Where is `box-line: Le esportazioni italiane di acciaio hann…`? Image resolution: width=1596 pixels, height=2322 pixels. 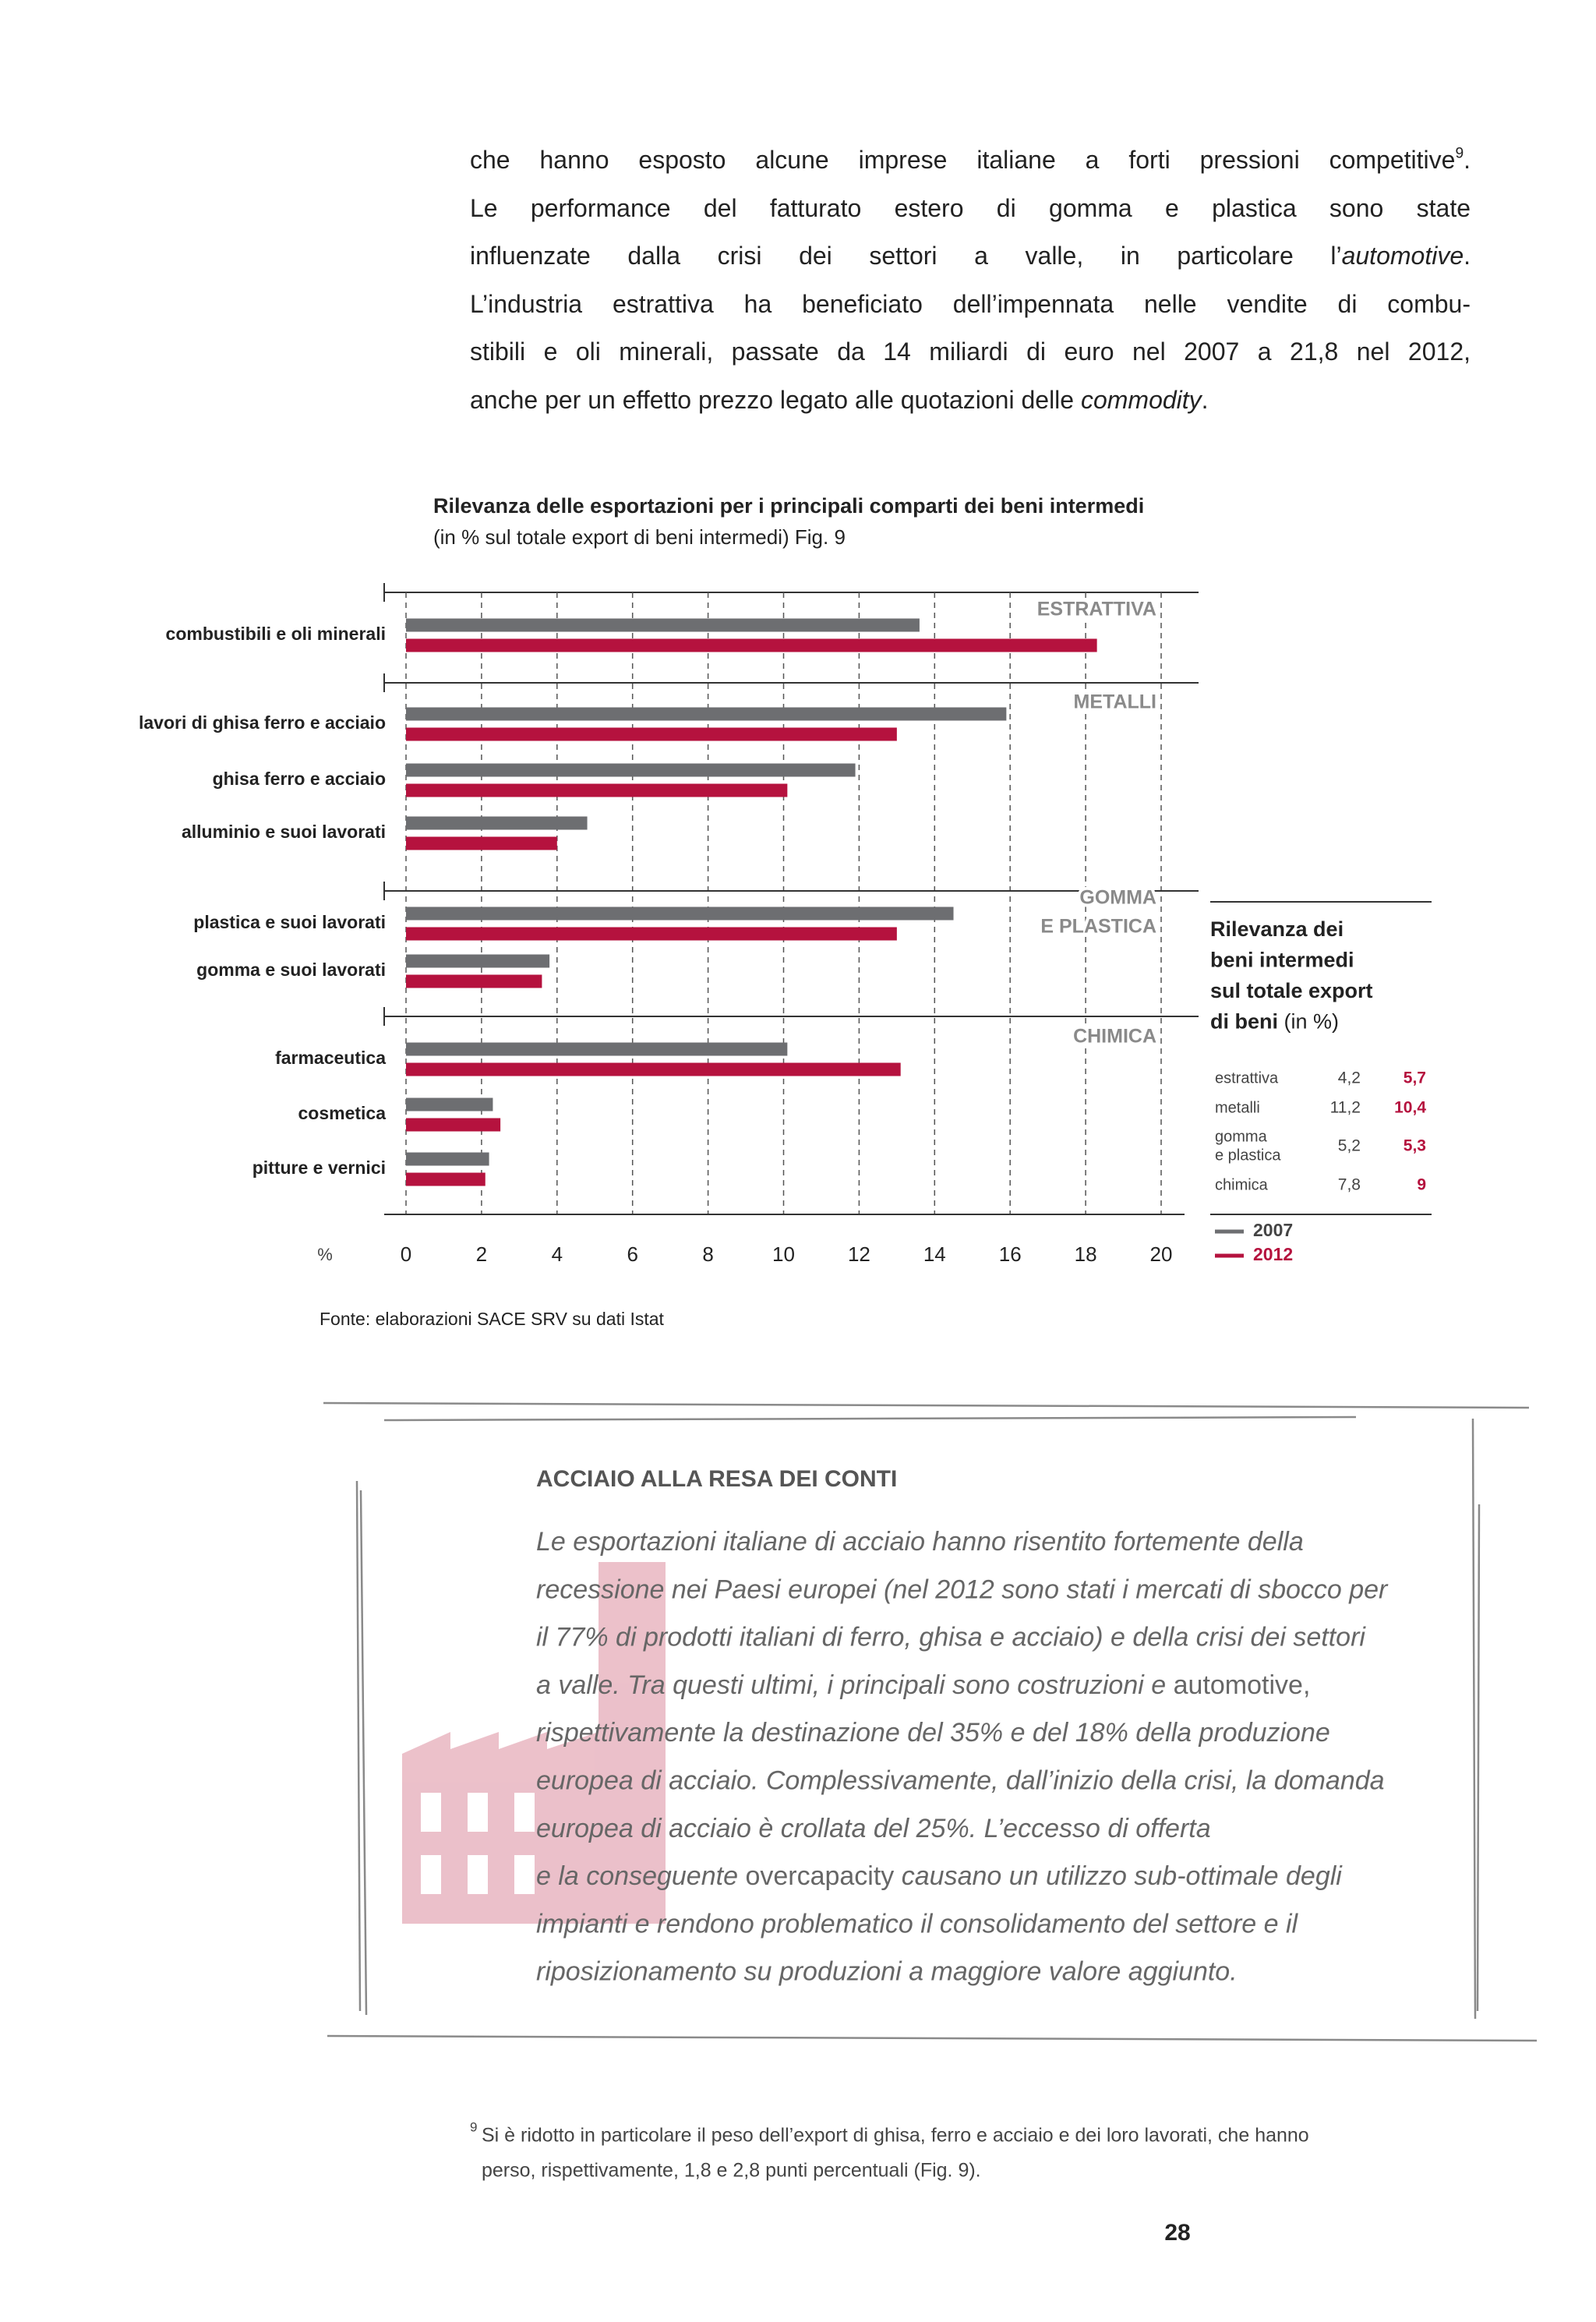
box-line: Le esportazioni italiane di acciaio hann… is located at coordinates (920, 1542).